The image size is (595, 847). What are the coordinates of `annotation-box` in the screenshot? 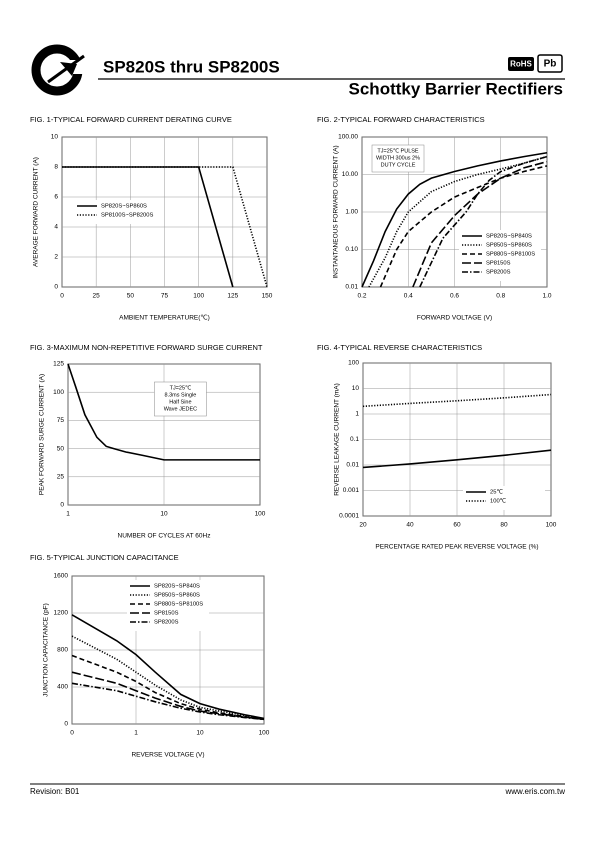 It's located at (398, 158).